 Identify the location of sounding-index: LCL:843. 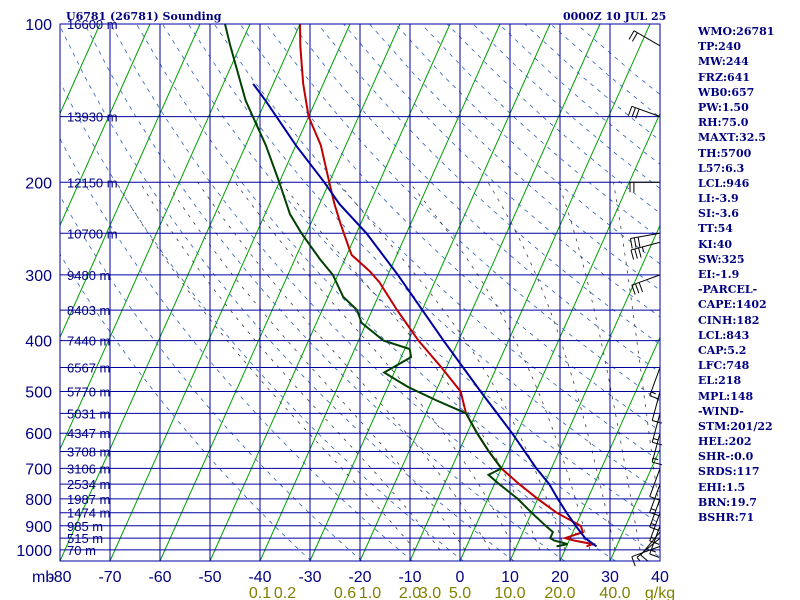
(724, 335).